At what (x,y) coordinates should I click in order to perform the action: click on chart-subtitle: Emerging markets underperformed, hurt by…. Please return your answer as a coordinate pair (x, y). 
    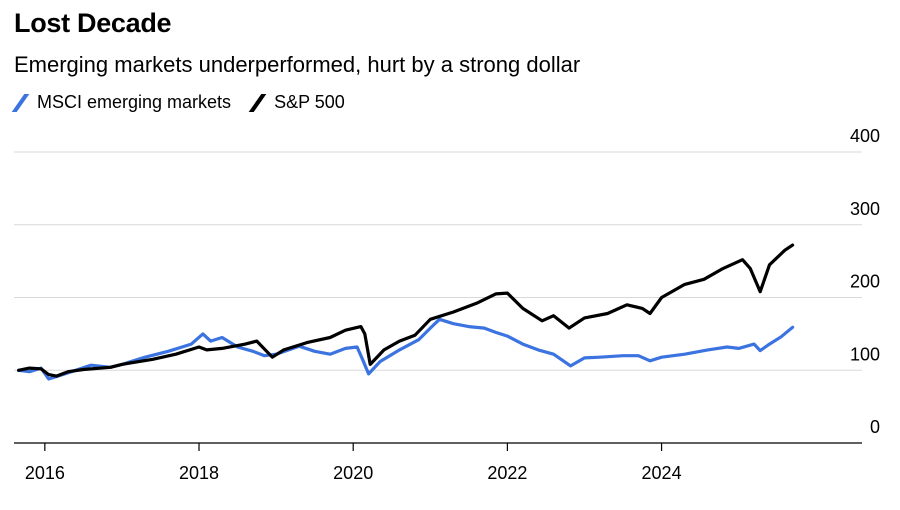
    Looking at the image, I should click on (297, 64).